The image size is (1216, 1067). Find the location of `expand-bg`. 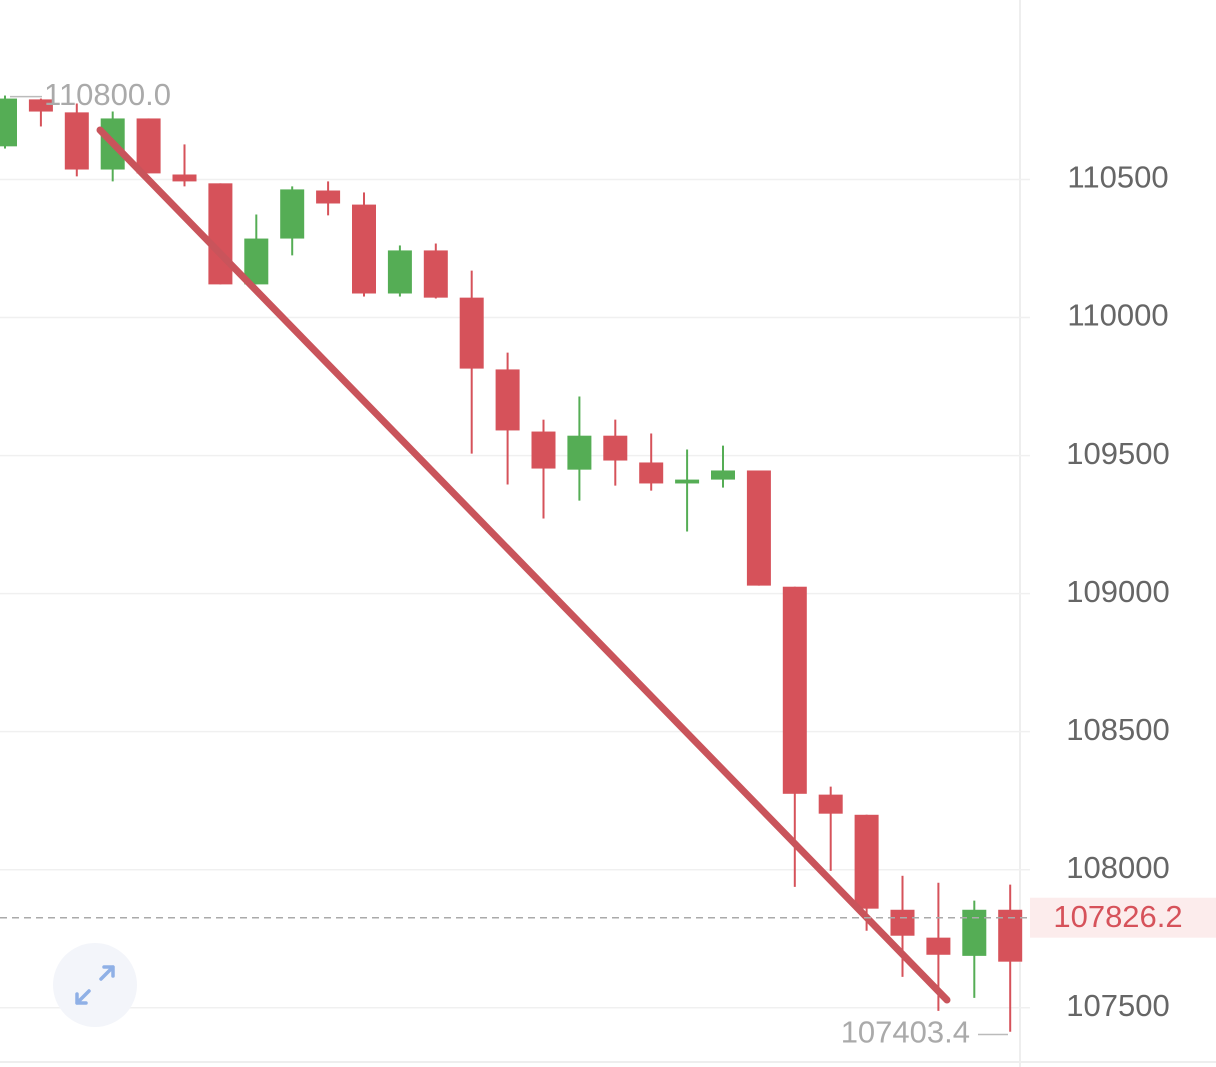

expand-bg is located at coordinates (95, 985).